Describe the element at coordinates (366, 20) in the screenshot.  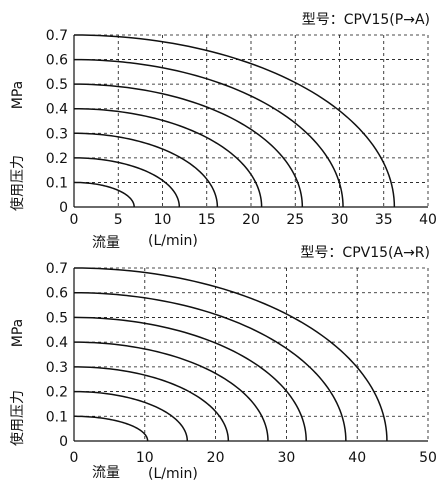
I see `chart-title: 型号：CPV15(P→A)` at that location.